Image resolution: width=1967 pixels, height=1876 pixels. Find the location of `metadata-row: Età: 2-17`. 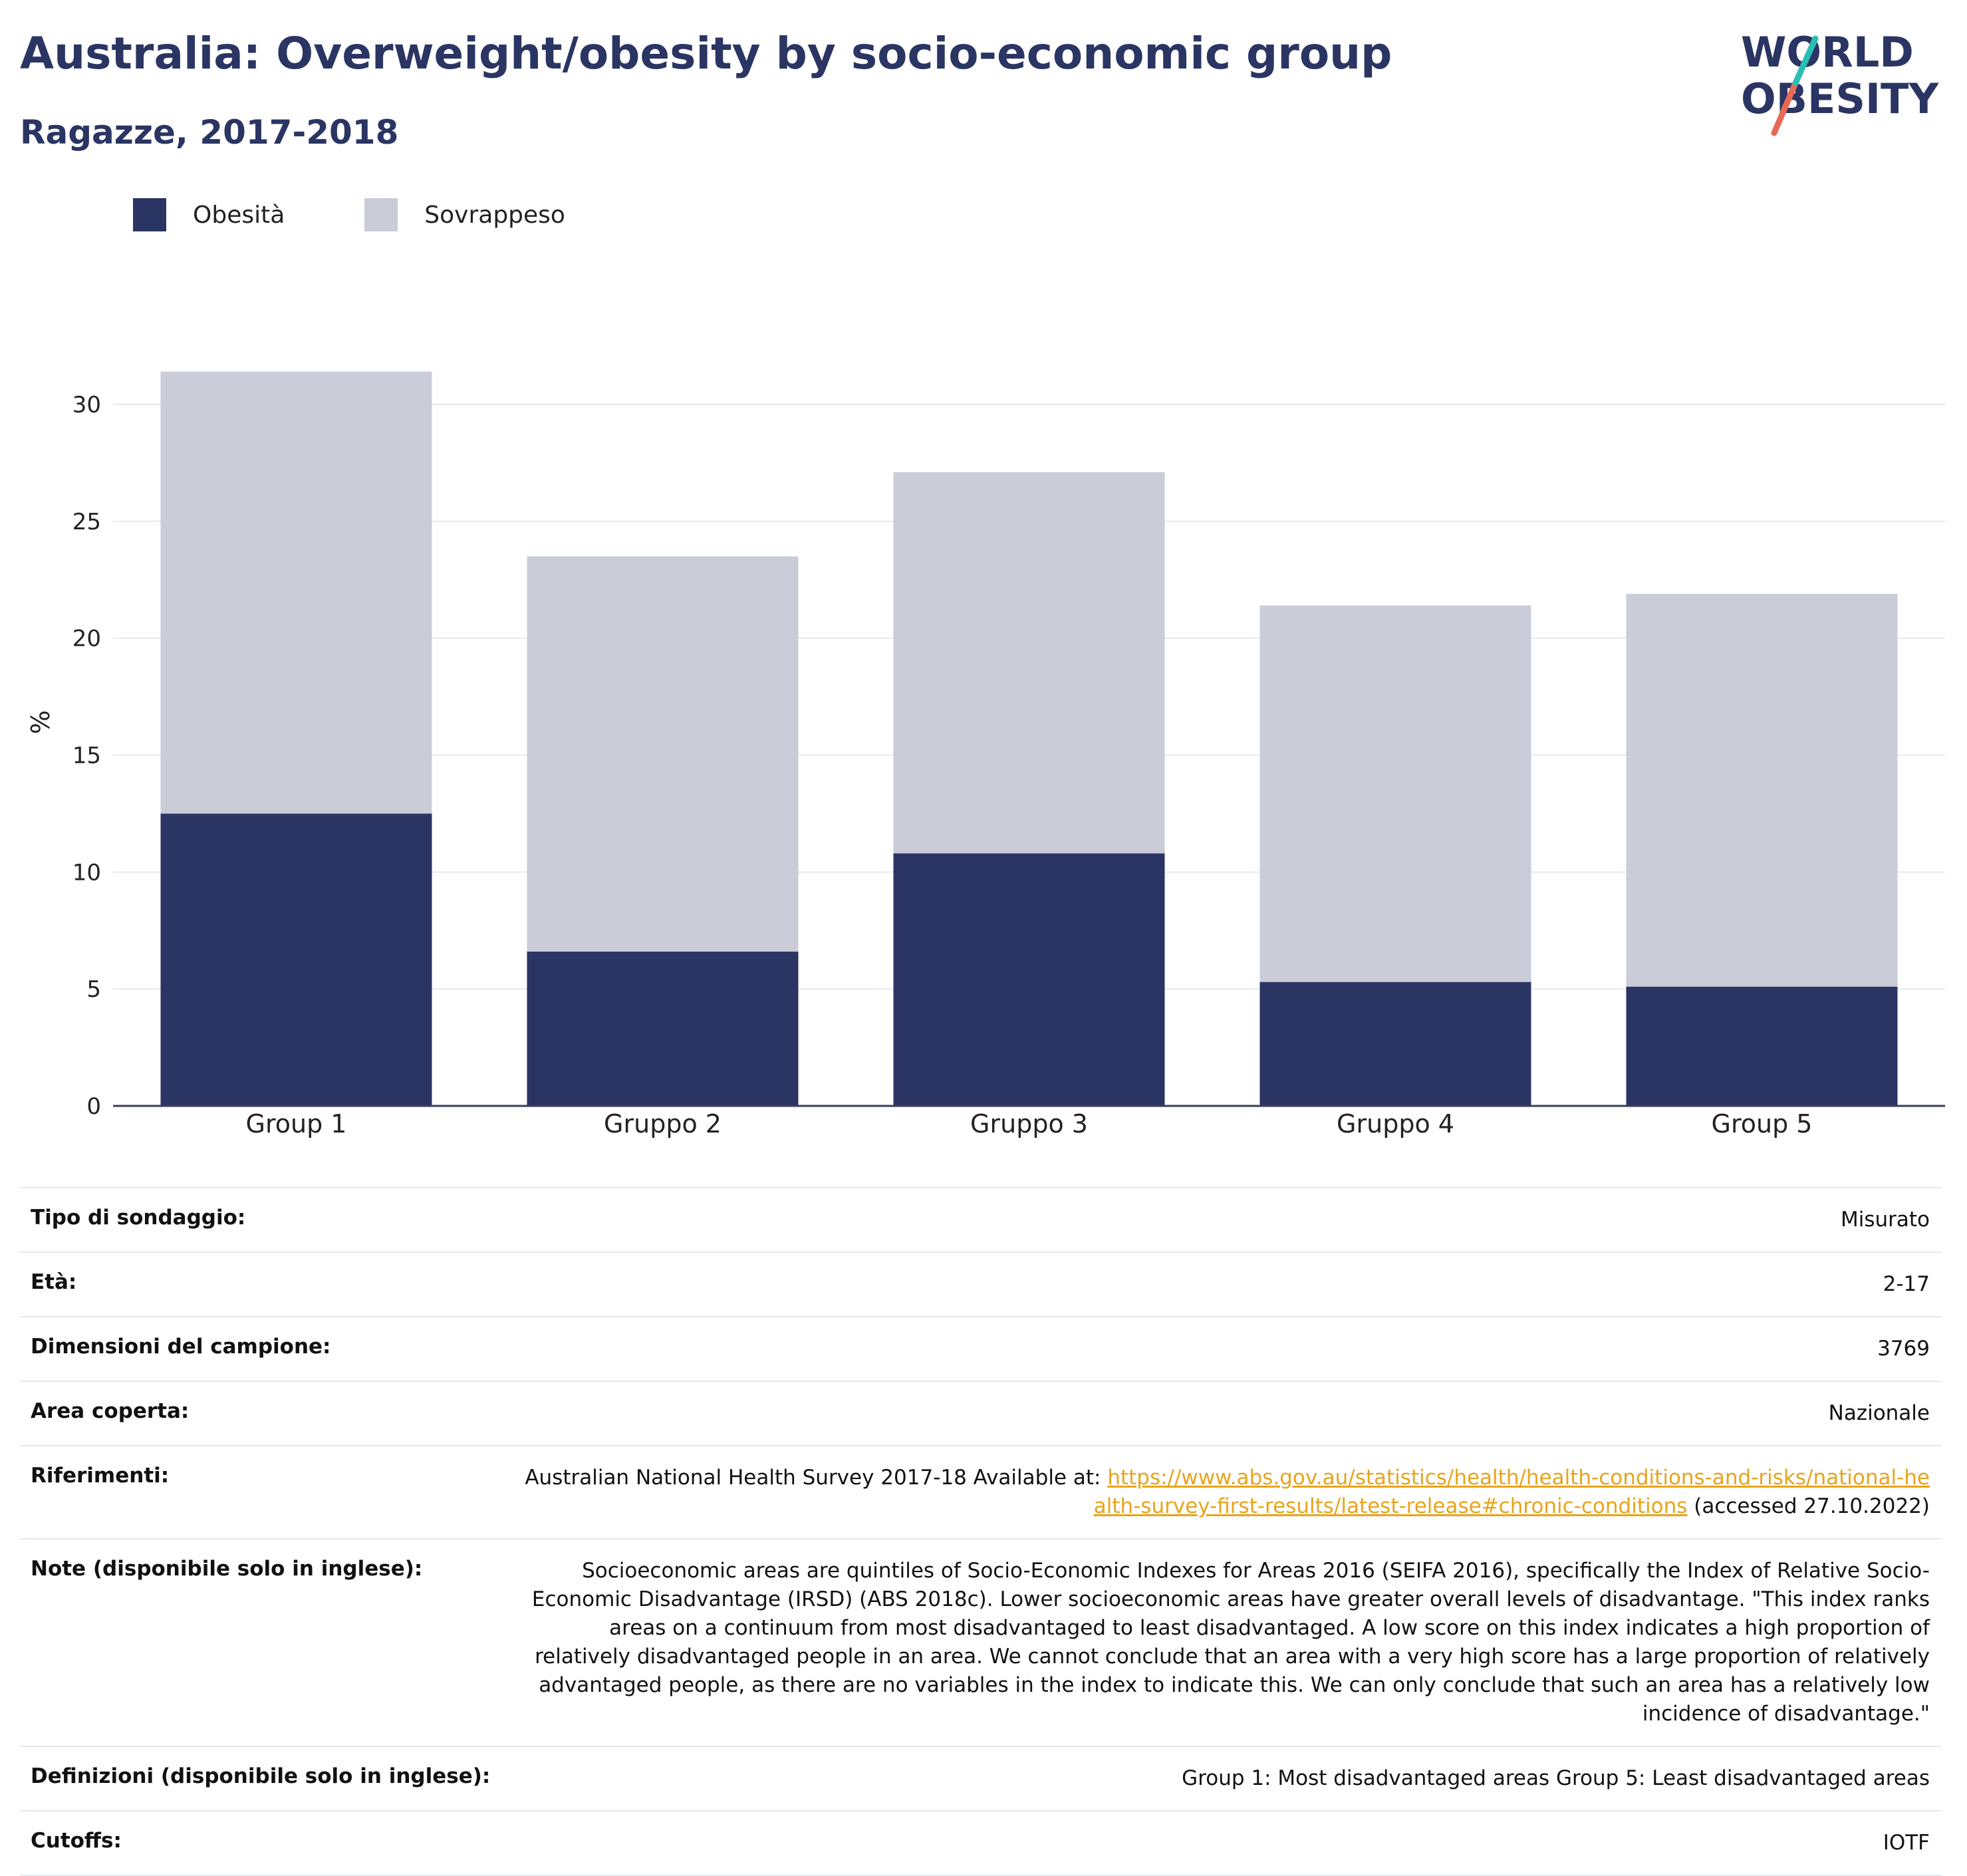

metadata-row: Età: 2-17 is located at coordinates (981, 1284).